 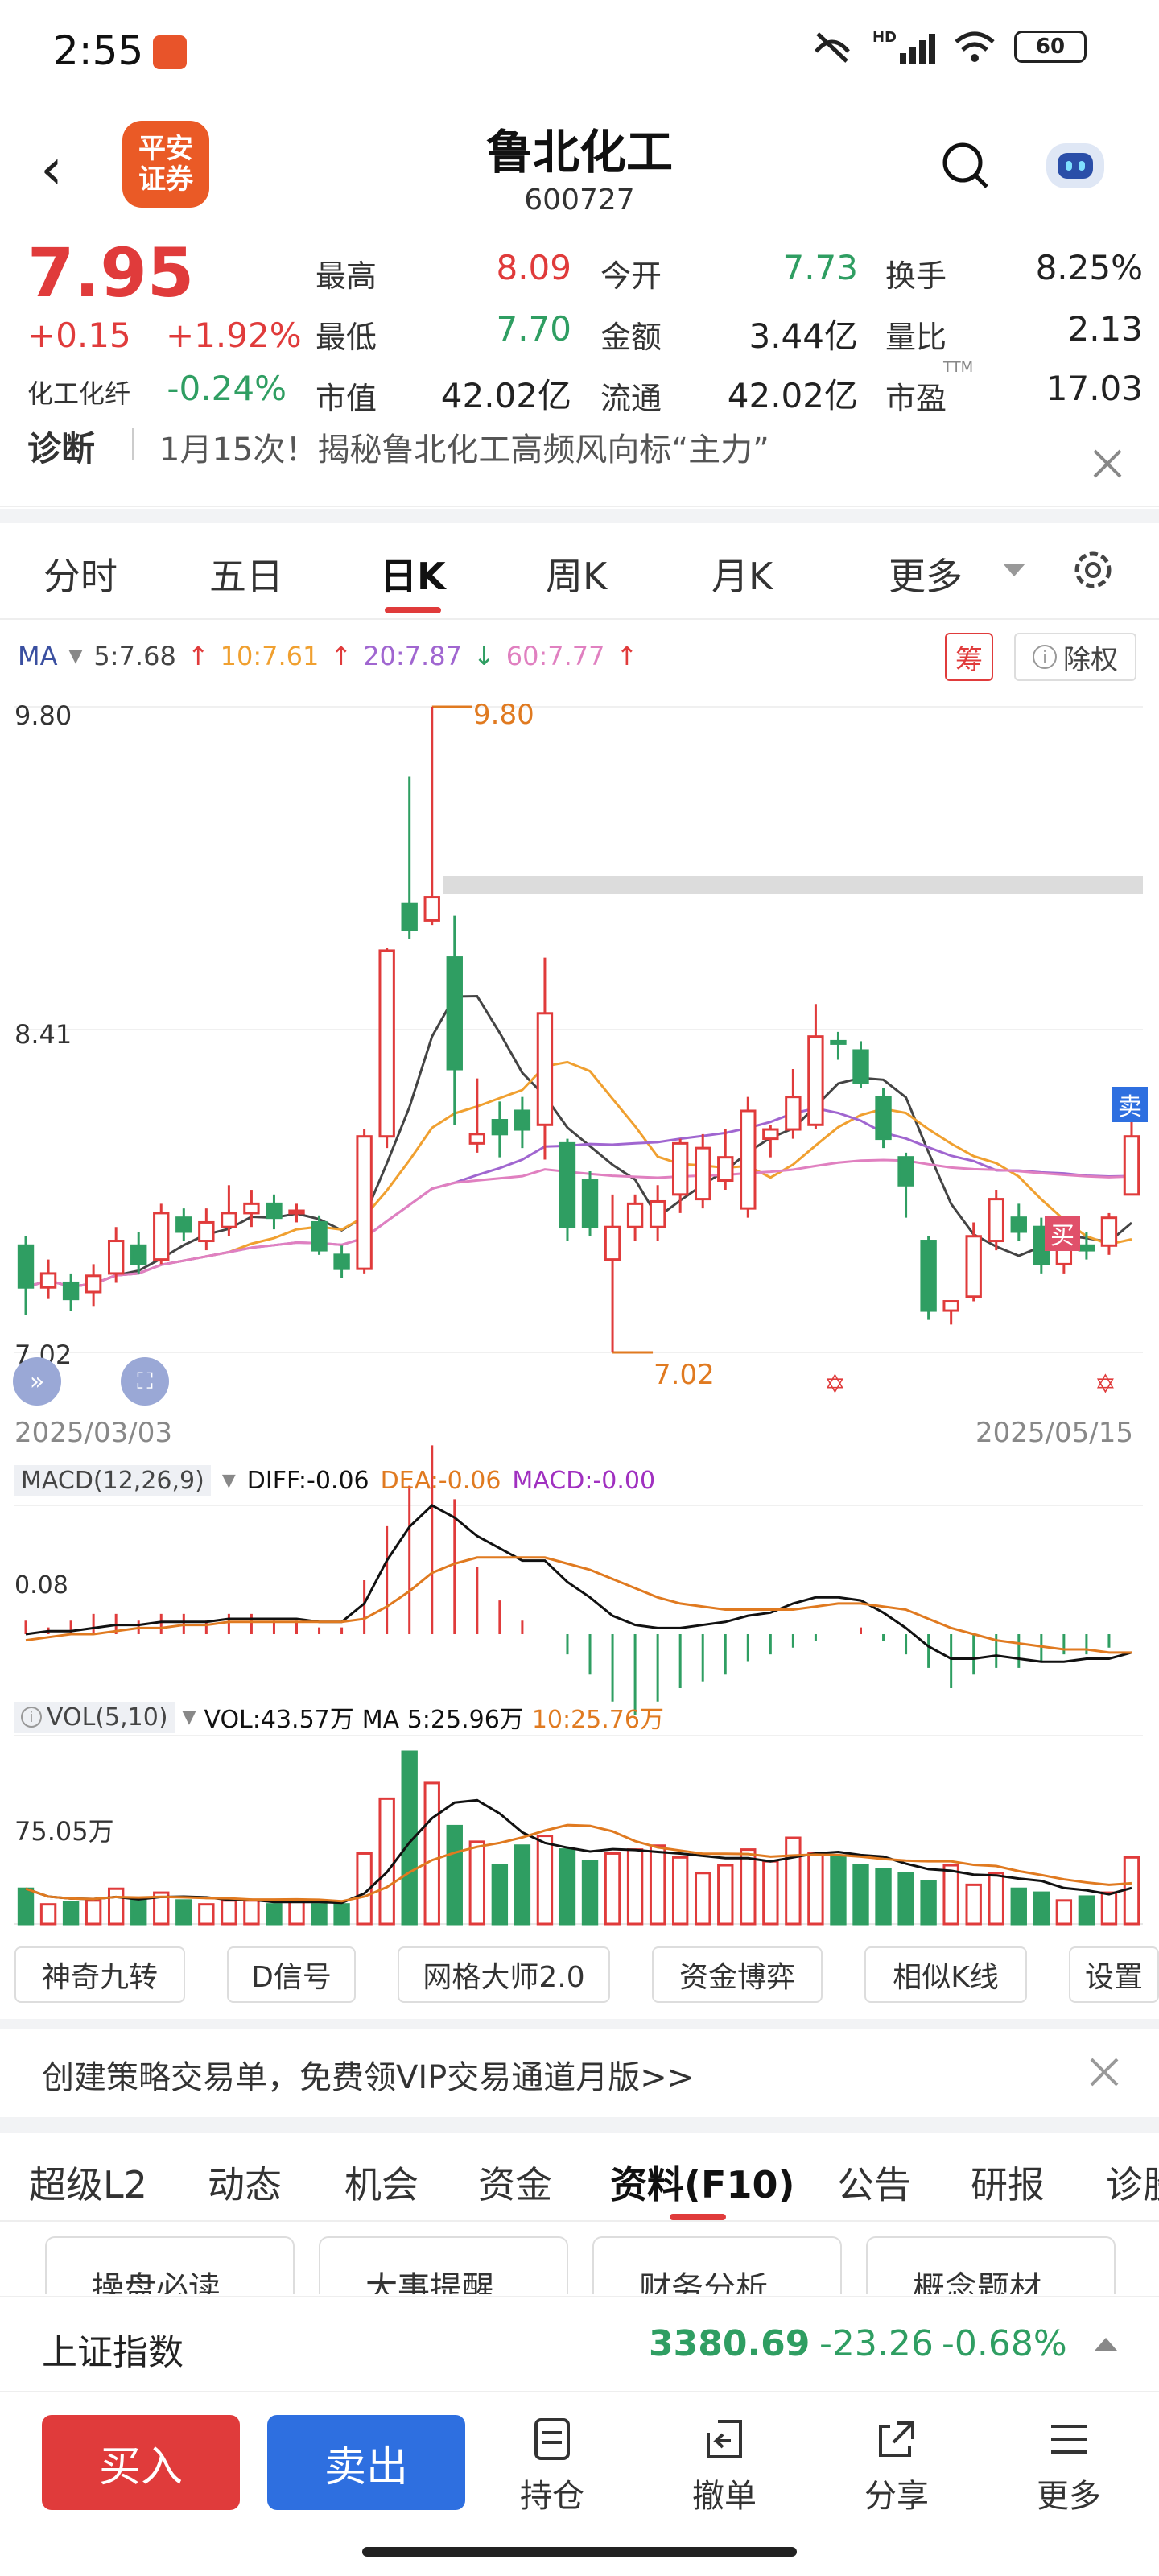 I want to click on tab-opportunity: 机会, so click(x=381, y=2185).